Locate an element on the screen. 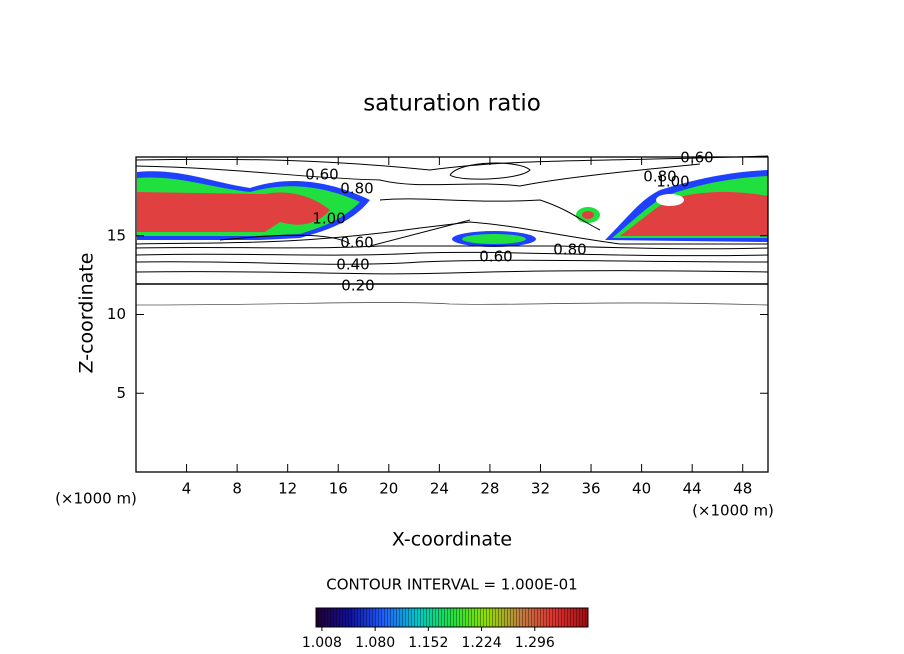 This screenshot has height=654, width=904. x-tick-label: 36 is located at coordinates (590, 489).